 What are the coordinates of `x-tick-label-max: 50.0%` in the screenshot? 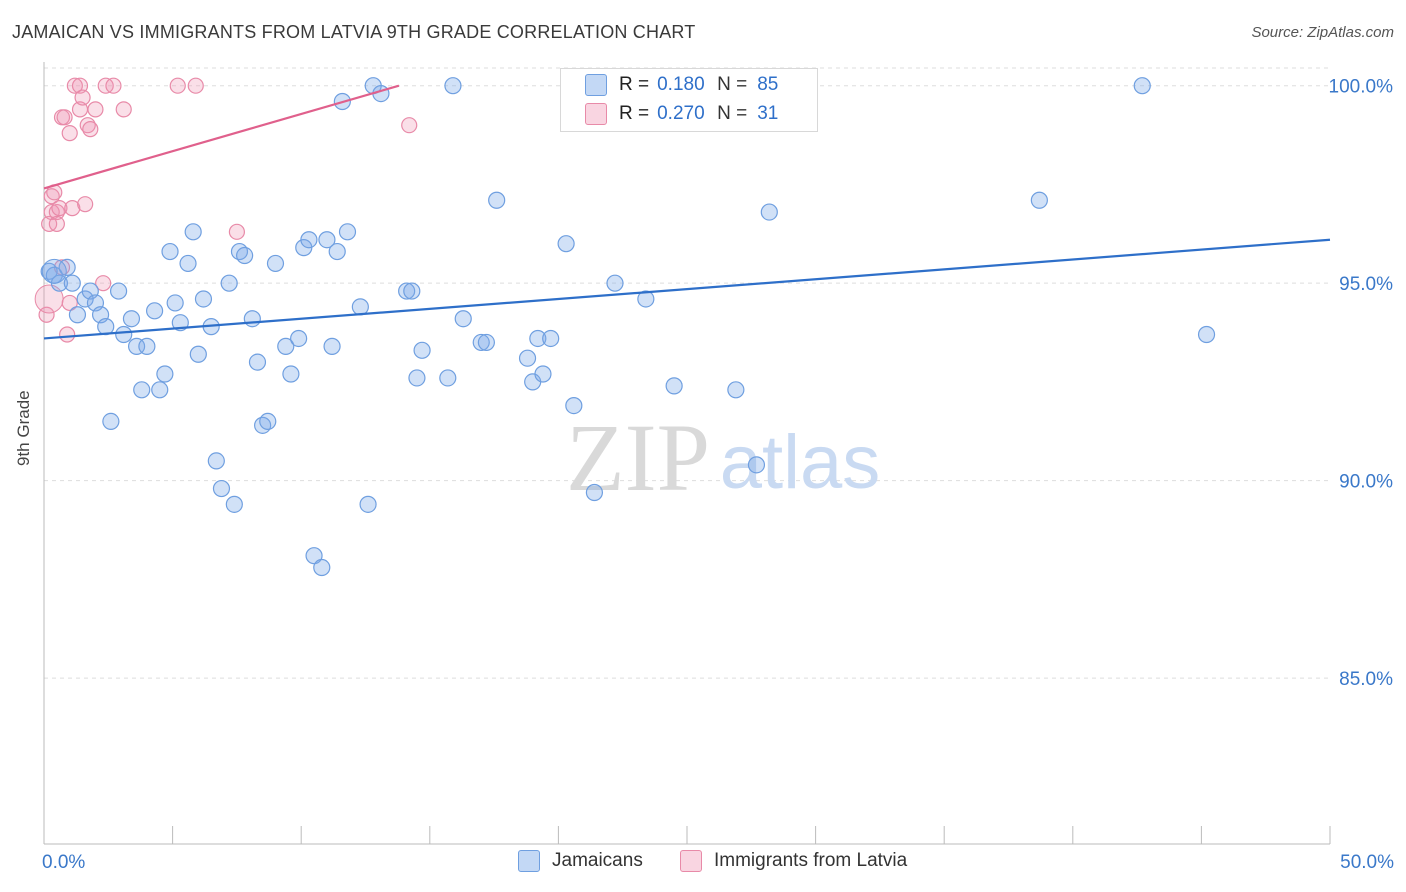 It's located at (1367, 862).